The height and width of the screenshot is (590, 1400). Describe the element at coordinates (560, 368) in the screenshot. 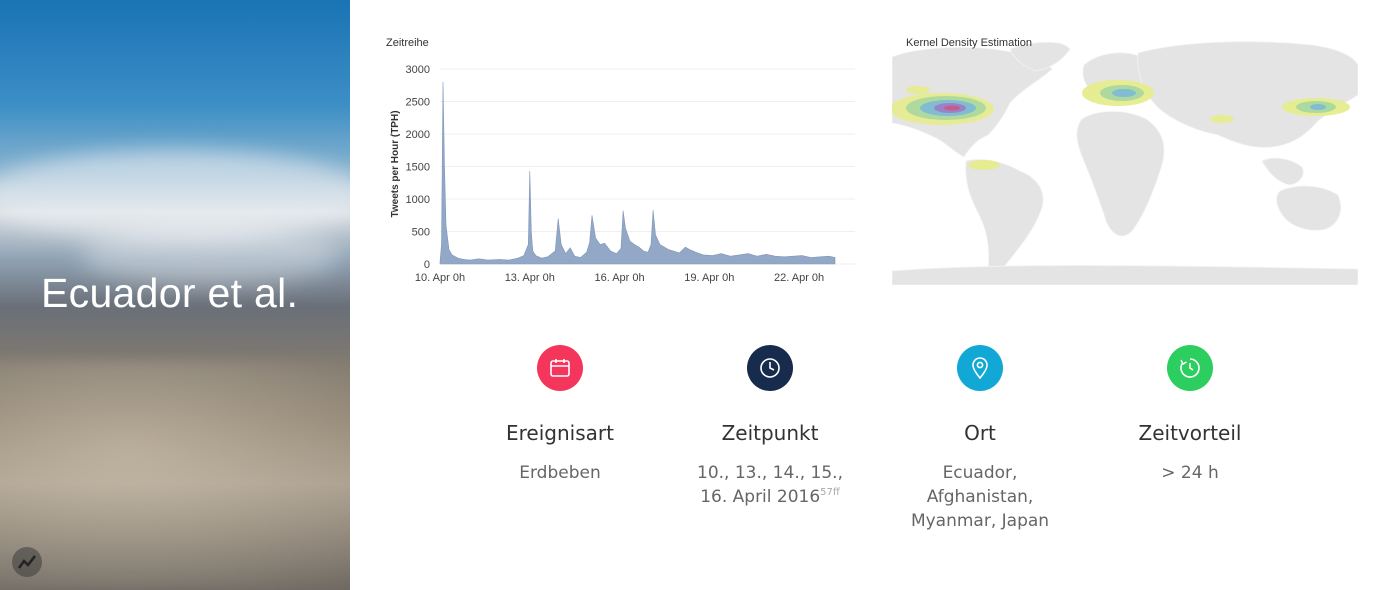

I see `calendar-icon` at that location.